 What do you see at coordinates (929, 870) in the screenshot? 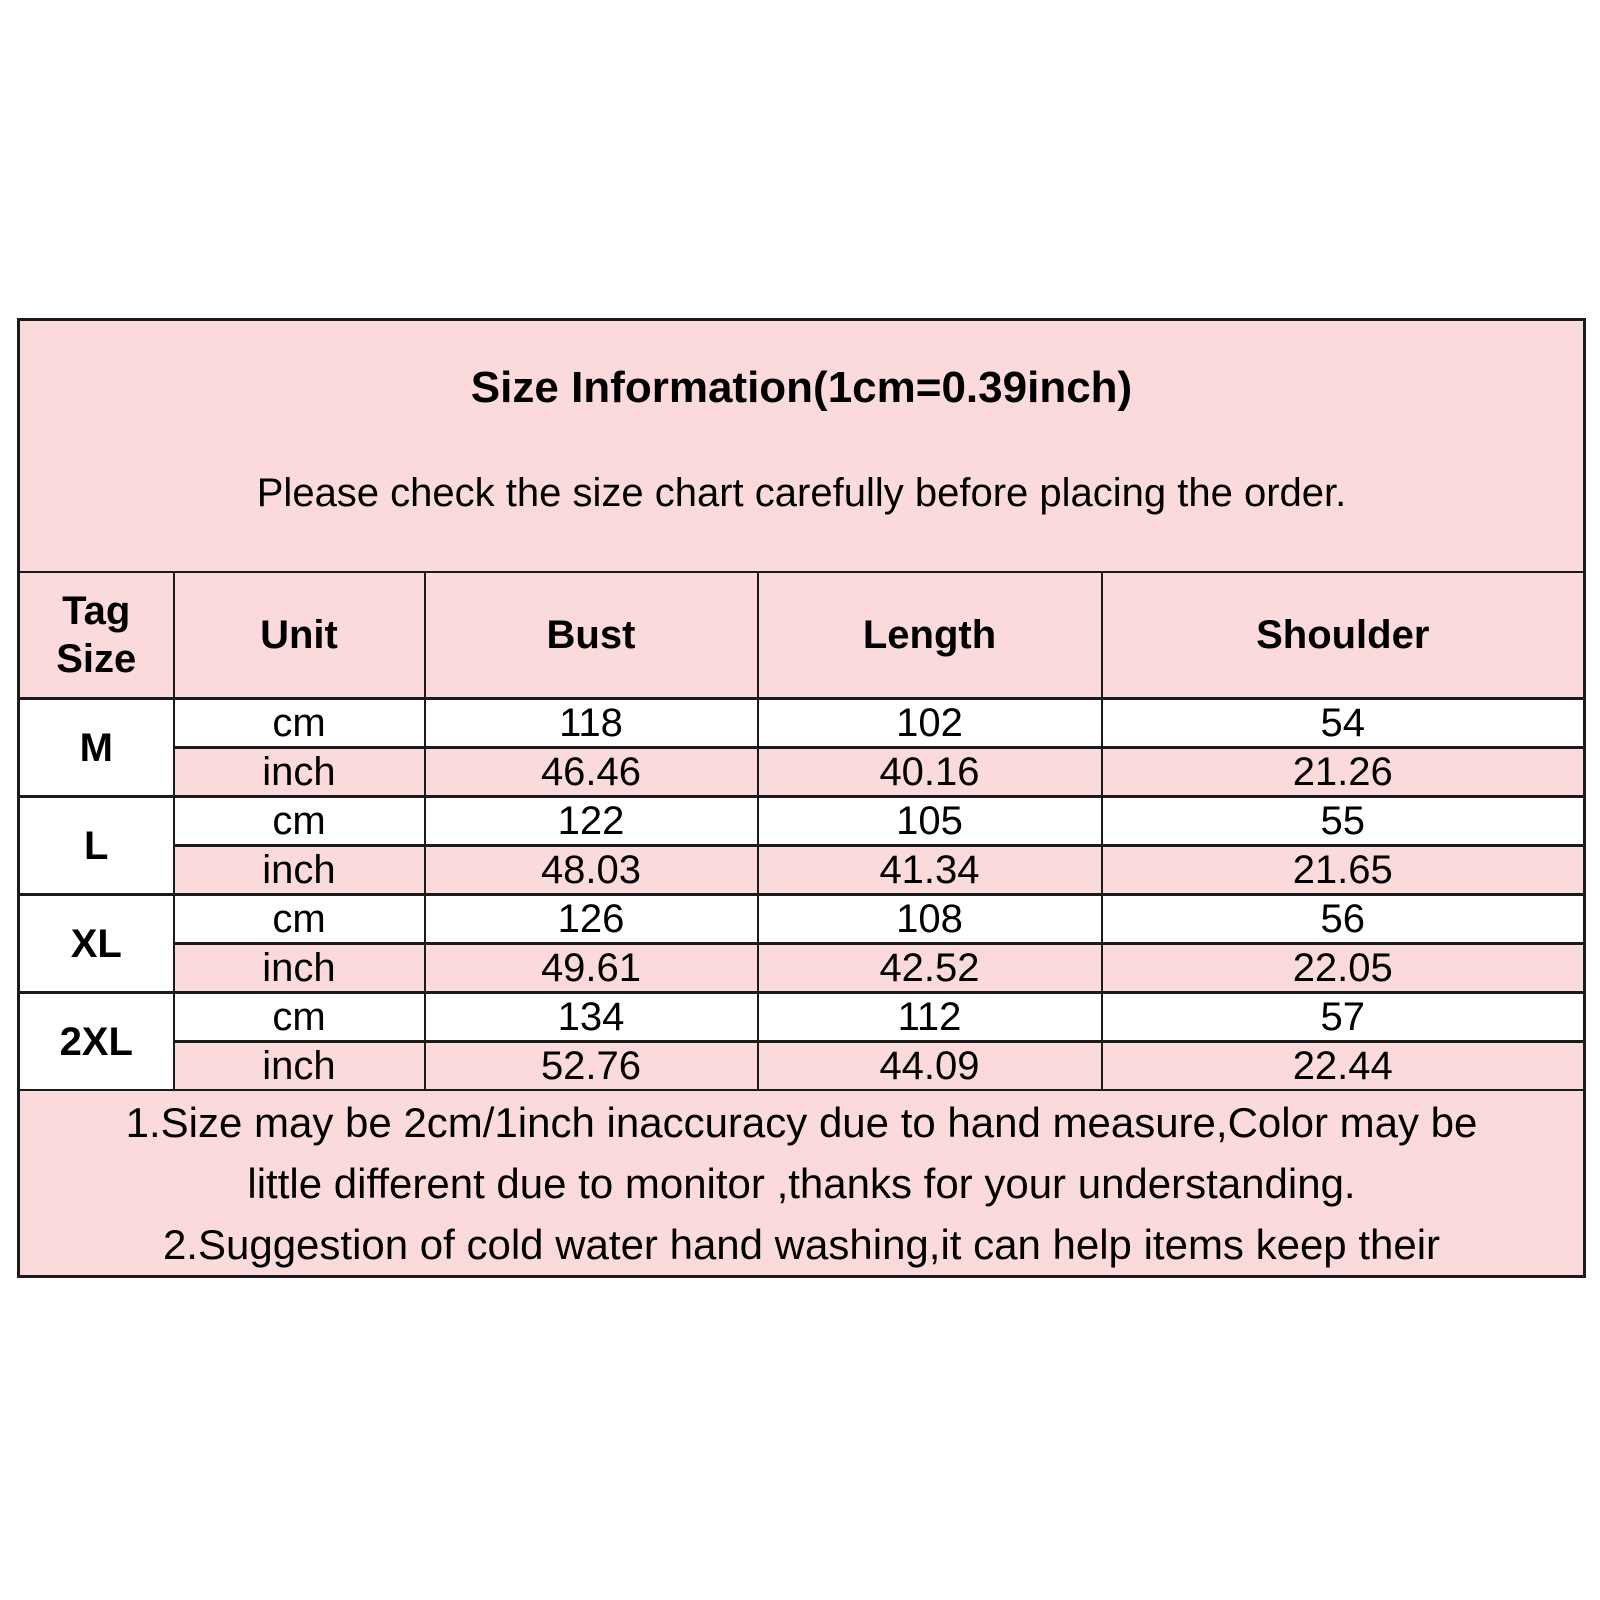
I see `length-value: 41.34` at bounding box center [929, 870].